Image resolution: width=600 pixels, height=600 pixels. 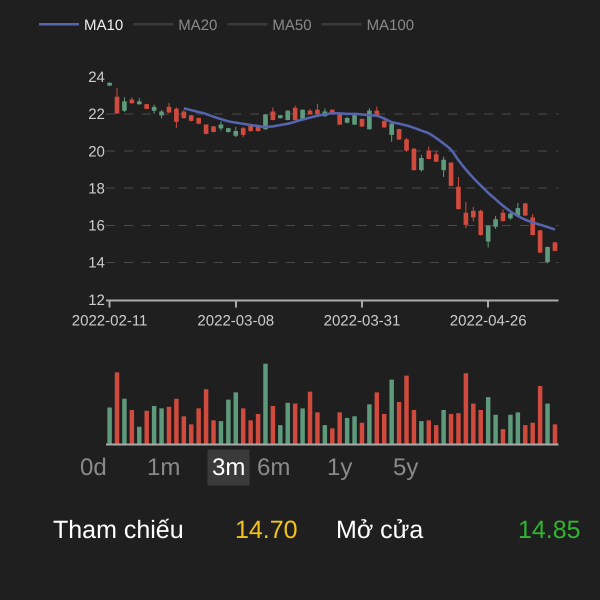 I want to click on legend-label: MA50, so click(x=292, y=25).